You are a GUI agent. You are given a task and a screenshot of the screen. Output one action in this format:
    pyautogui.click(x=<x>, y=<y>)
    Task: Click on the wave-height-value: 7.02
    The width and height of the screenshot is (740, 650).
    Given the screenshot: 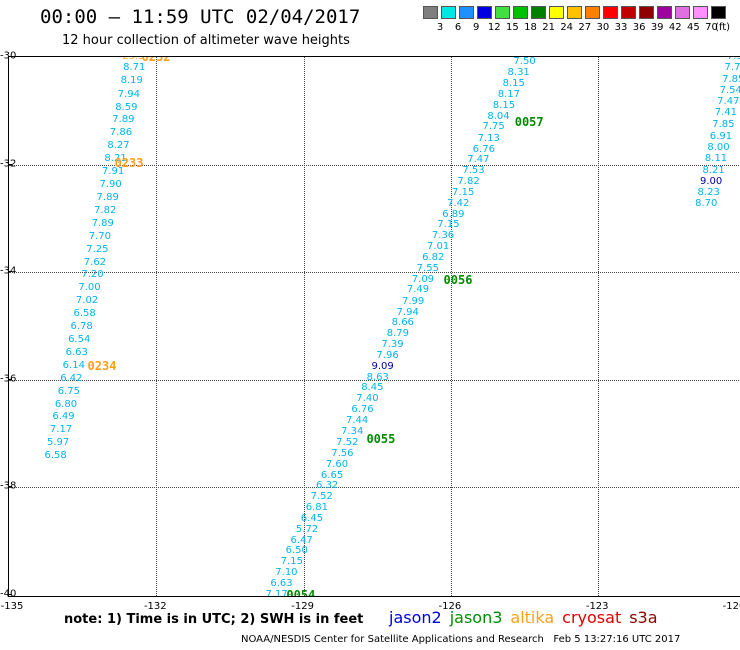 What is the action you would take?
    pyautogui.click(x=87, y=301)
    